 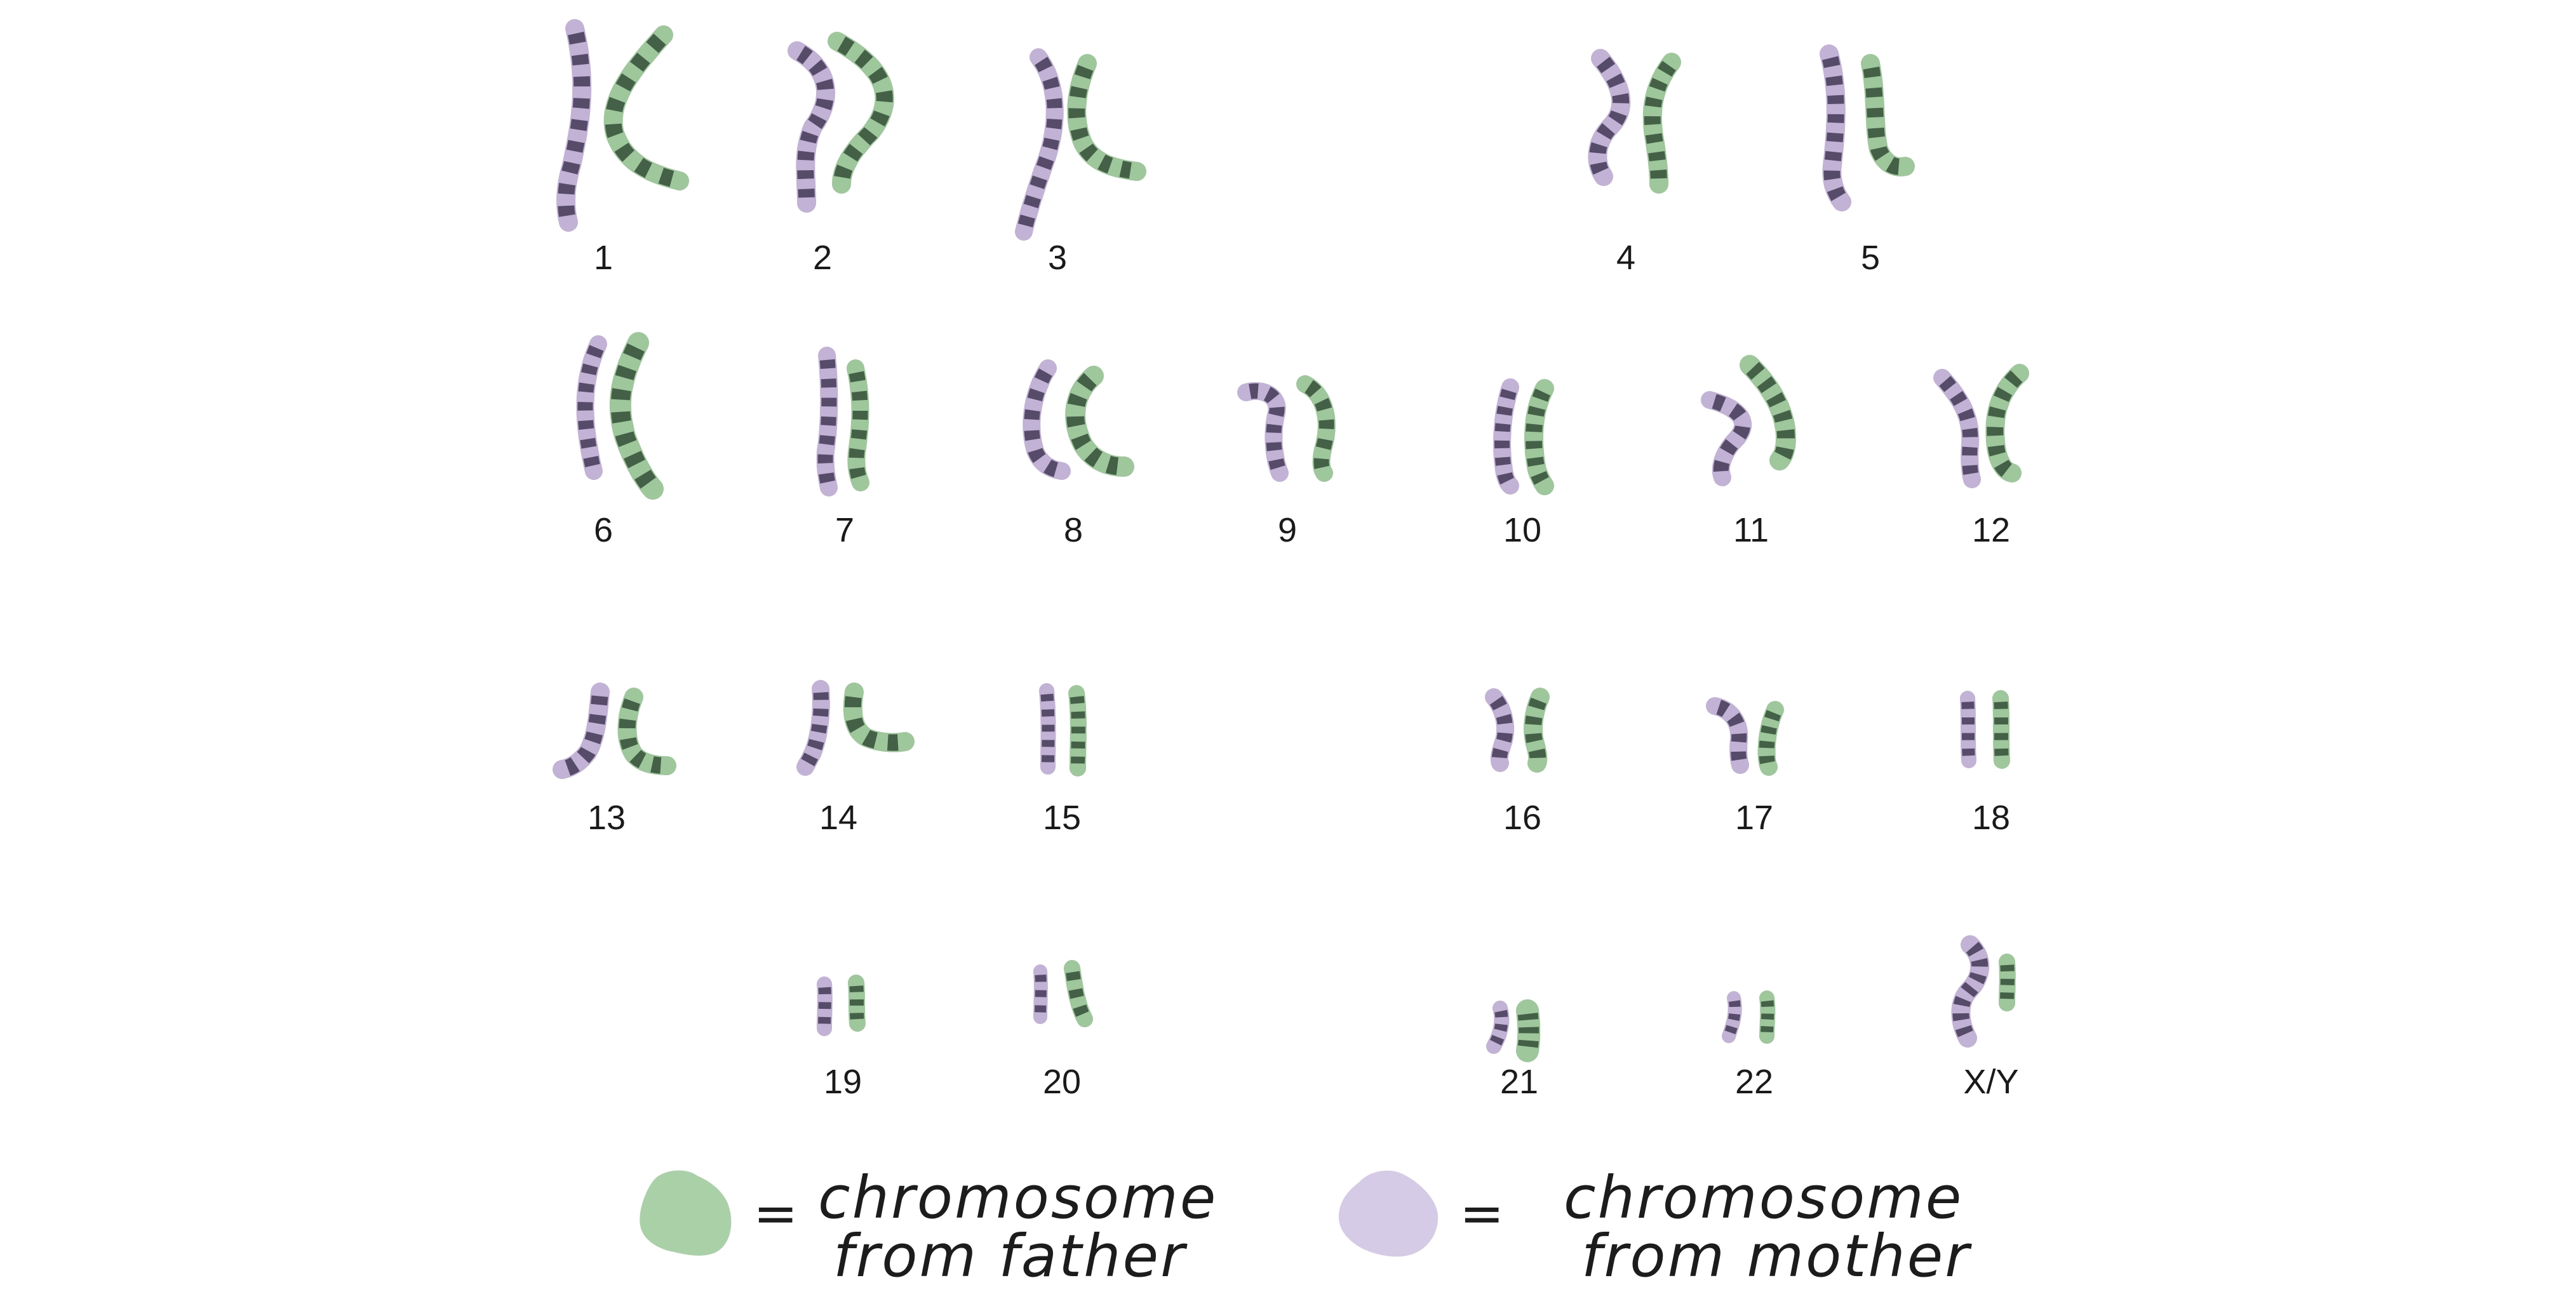 What do you see at coordinates (603, 530) in the screenshot?
I see `pair-label-6: 6` at bounding box center [603, 530].